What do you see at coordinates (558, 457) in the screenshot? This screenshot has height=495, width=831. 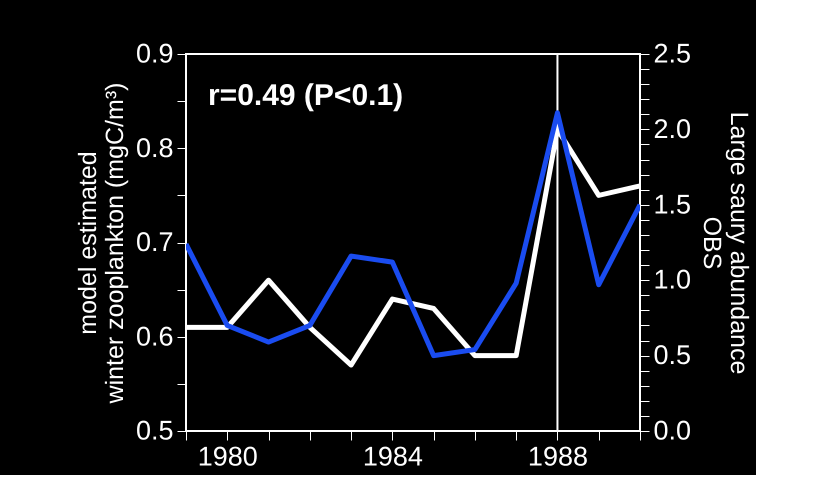 I see `x-tick-label: 1988` at bounding box center [558, 457].